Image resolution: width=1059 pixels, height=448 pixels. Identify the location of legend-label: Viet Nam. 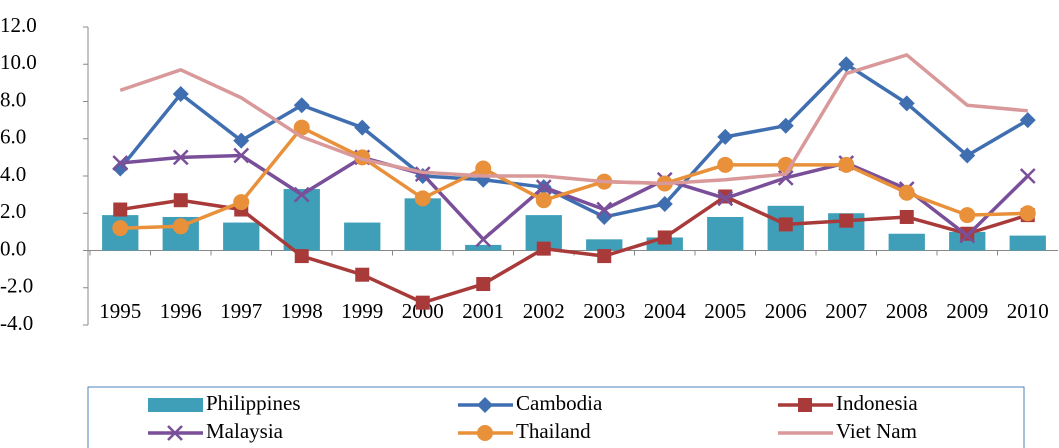
(876, 431).